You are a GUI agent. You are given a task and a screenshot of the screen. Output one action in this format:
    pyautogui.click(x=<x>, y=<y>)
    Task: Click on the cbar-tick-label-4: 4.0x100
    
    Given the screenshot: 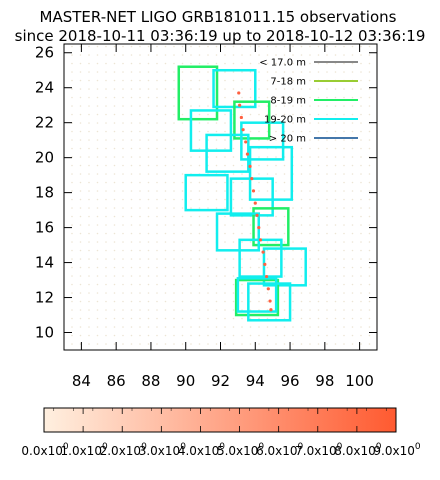 What is the action you would take?
    pyautogui.click(x=201, y=450)
    